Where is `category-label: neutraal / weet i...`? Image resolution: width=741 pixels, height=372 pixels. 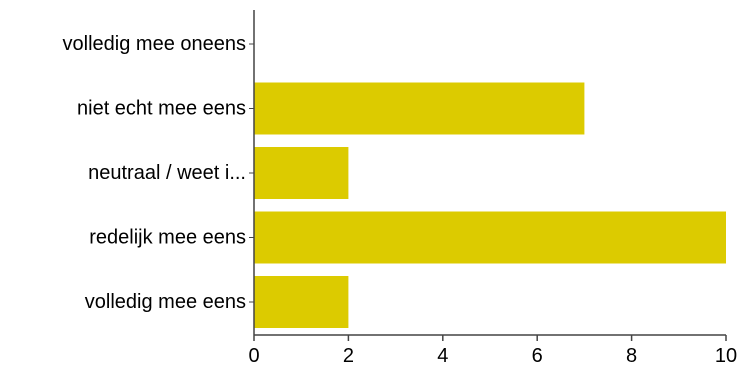
category-label: neutraal / weet i... is located at coordinates (167, 173).